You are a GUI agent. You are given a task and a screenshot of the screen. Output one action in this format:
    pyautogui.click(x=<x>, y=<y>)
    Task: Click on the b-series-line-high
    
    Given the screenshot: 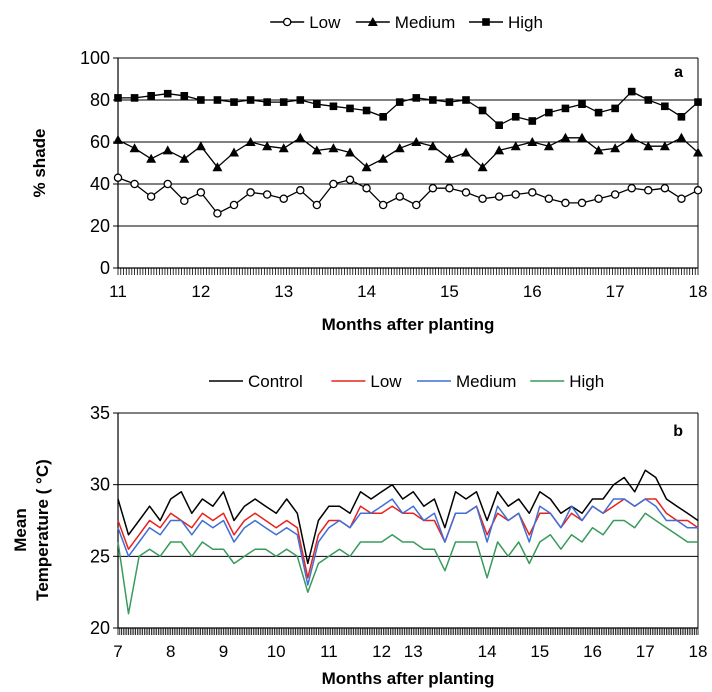 What is the action you would take?
    pyautogui.click(x=407, y=563)
    